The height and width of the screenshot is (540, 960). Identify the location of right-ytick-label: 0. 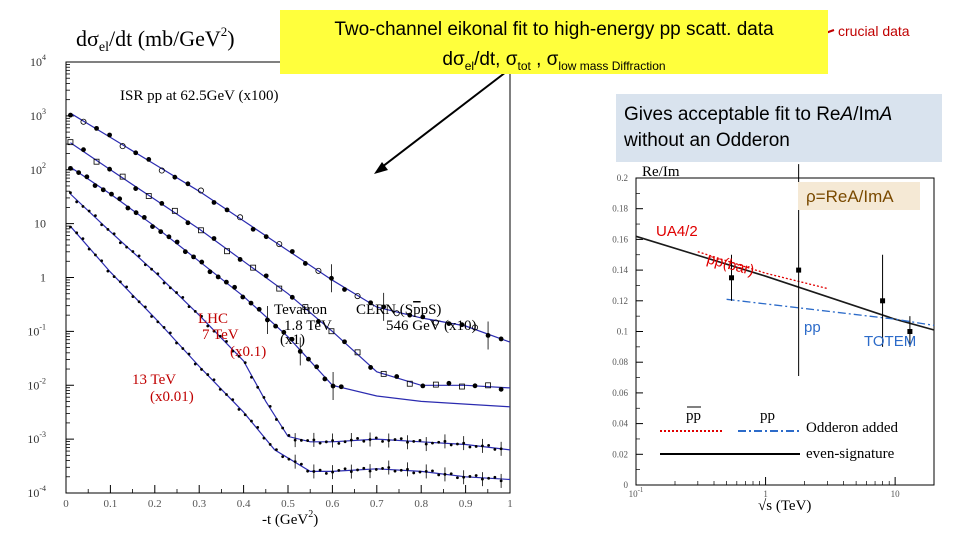
(626, 485).